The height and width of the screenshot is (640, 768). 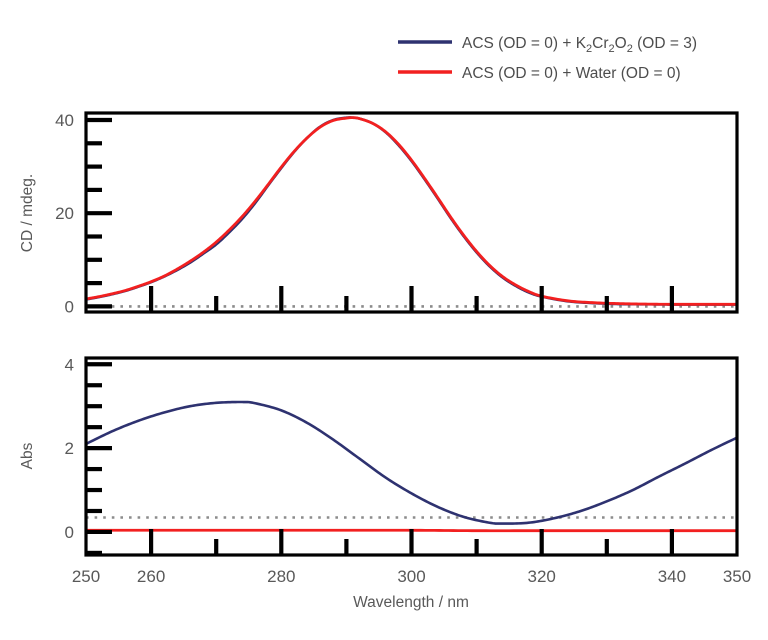 What do you see at coordinates (411, 602) in the screenshot?
I see `x-axis-title: Wavelength / nm` at bounding box center [411, 602].